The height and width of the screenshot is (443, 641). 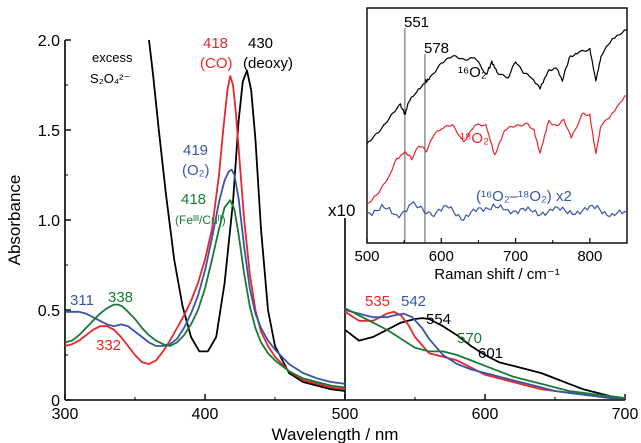 What do you see at coordinates (335, 434) in the screenshot?
I see `x-axis-label: Wavelength / nm` at bounding box center [335, 434].